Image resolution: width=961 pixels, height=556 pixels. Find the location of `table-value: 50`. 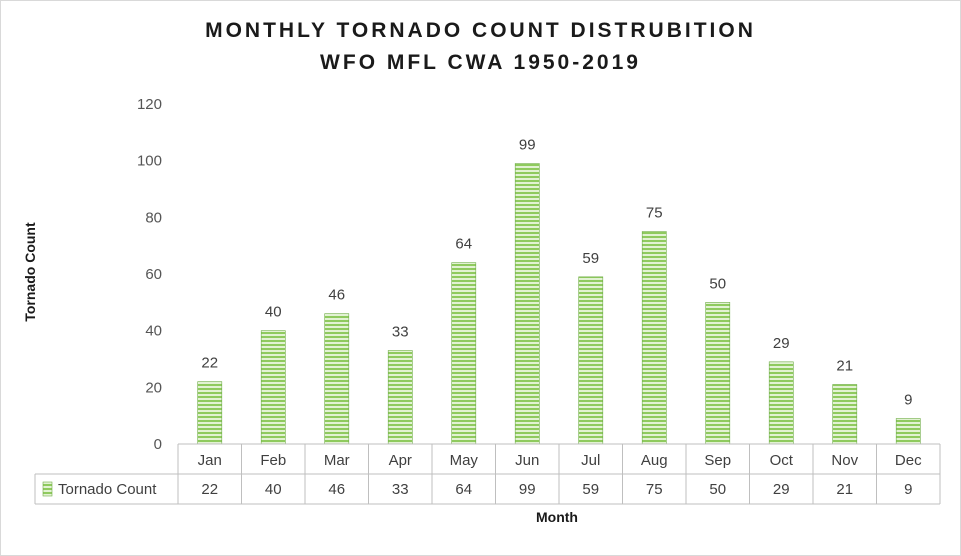

table-value: 50 is located at coordinates (717, 489).